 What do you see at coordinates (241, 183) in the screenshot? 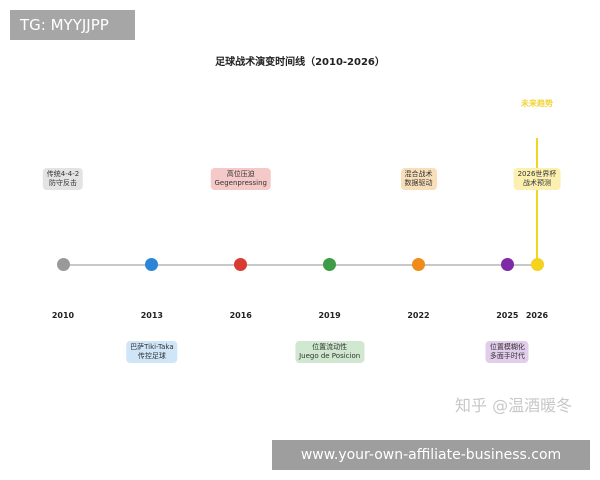
I see `event-label-line: Gegenpressing` at bounding box center [241, 183].